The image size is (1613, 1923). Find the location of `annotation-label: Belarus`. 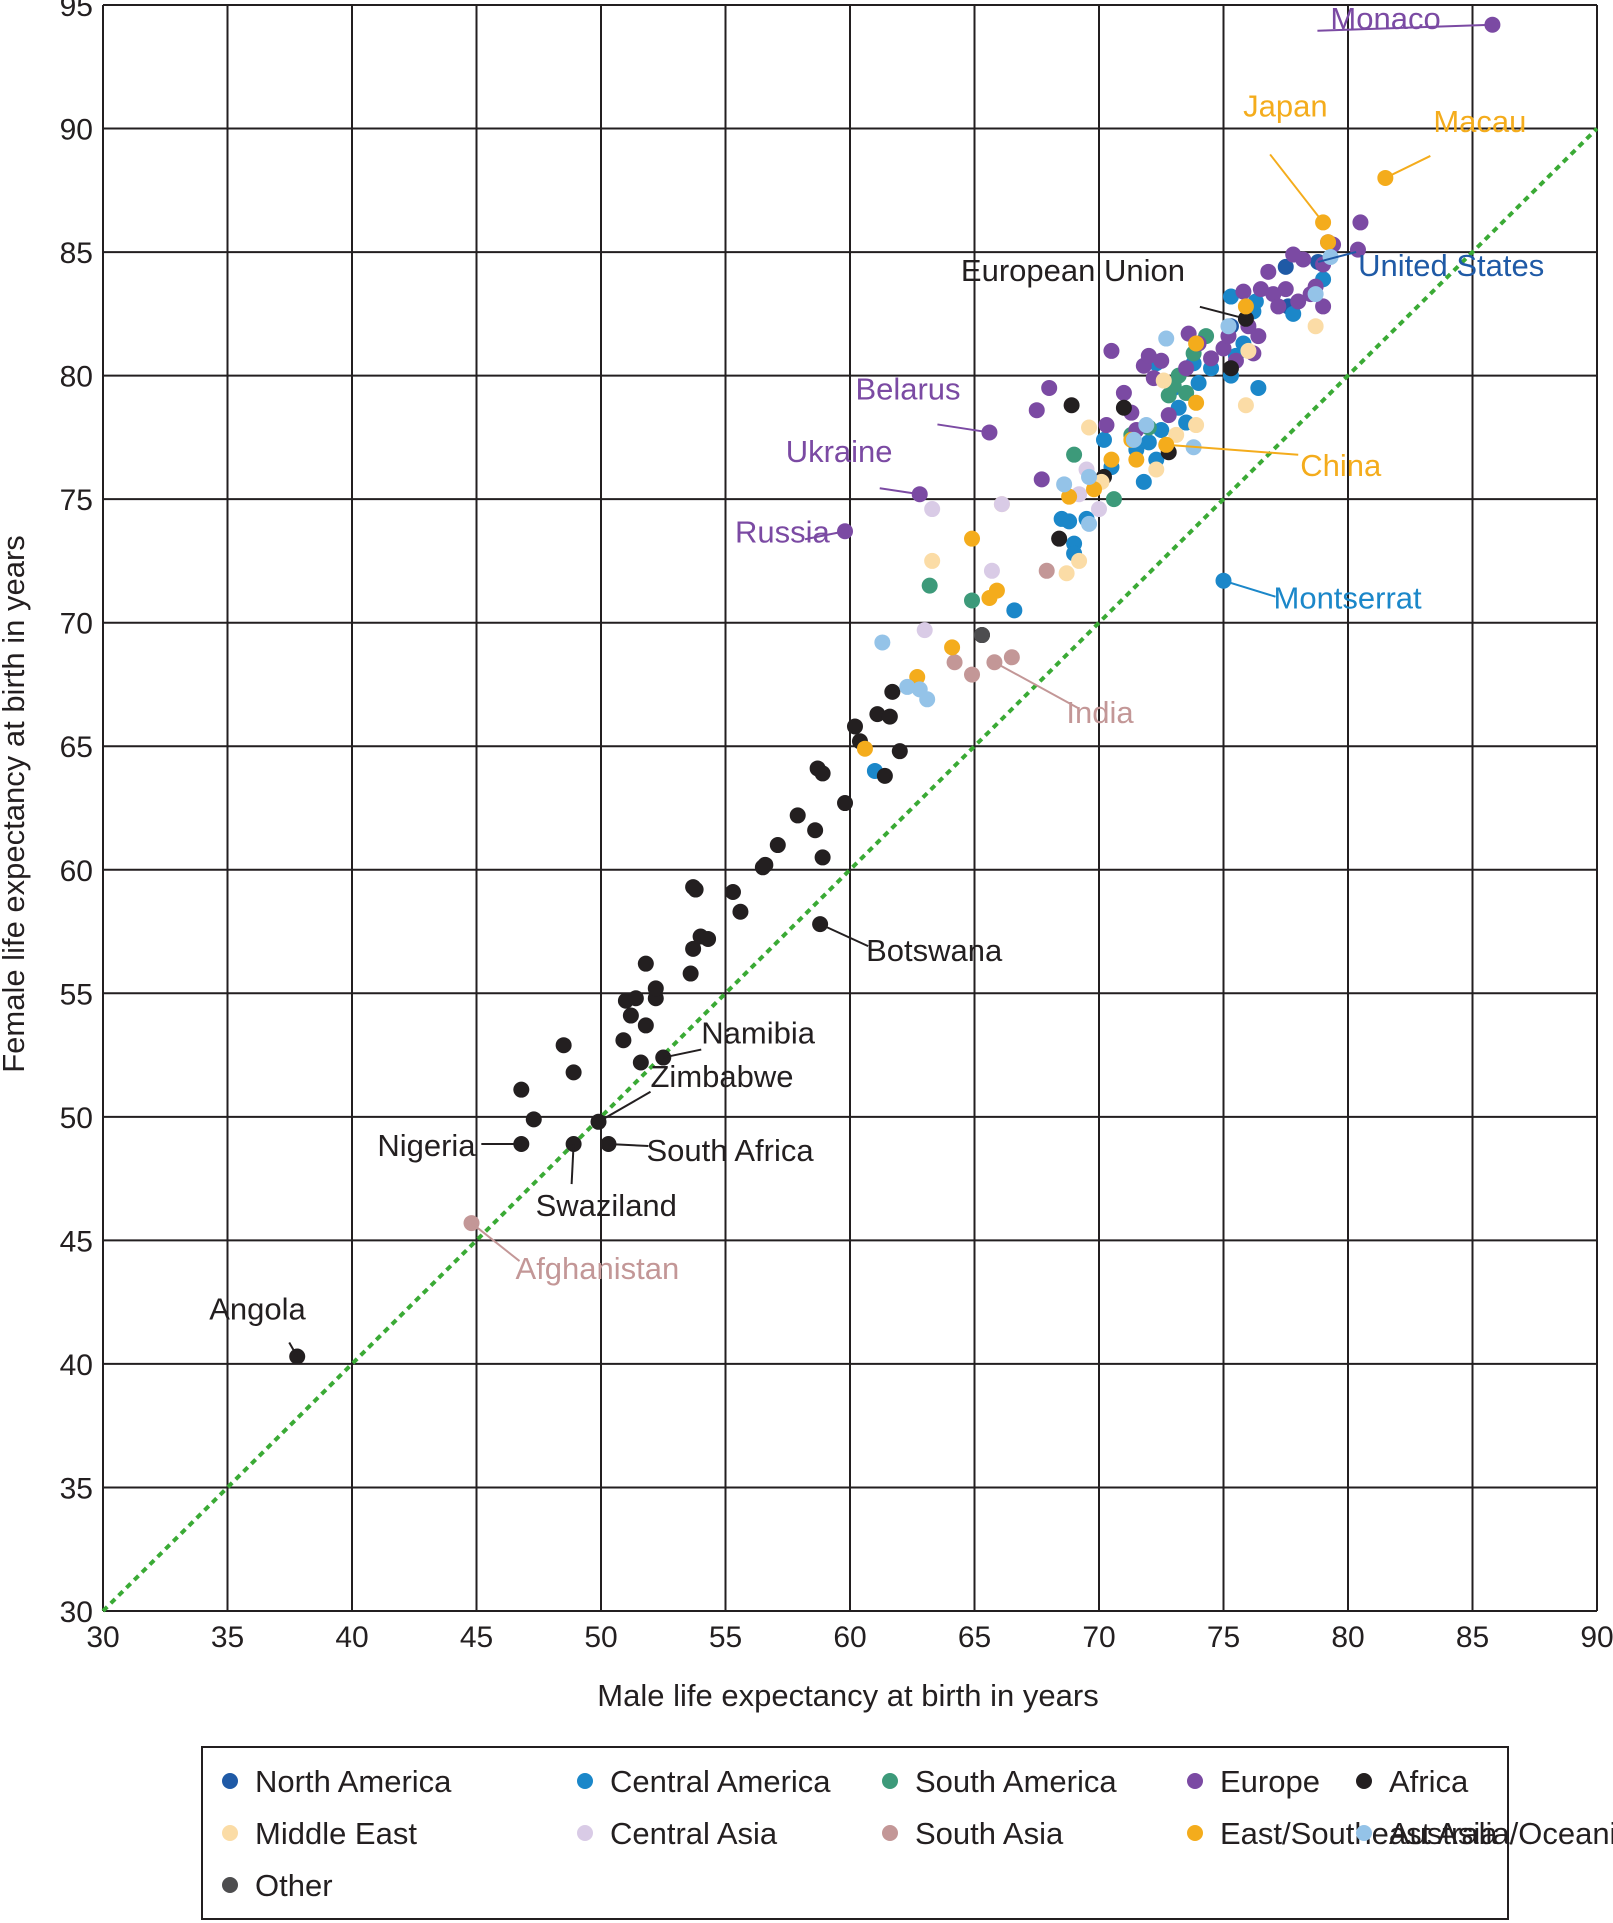

annotation-label: Belarus is located at coordinates (907, 388).